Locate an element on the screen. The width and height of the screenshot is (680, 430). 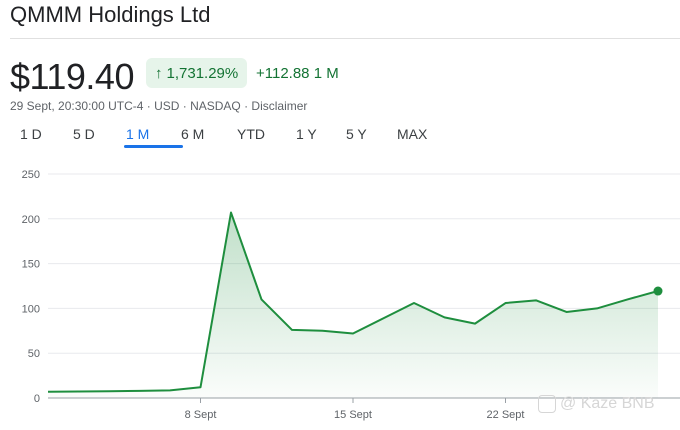
time-range-tabs: 1 D 5 D 1 M 6 M YTD 1 Y 5 Y MAX is located at coordinates (228, 137).